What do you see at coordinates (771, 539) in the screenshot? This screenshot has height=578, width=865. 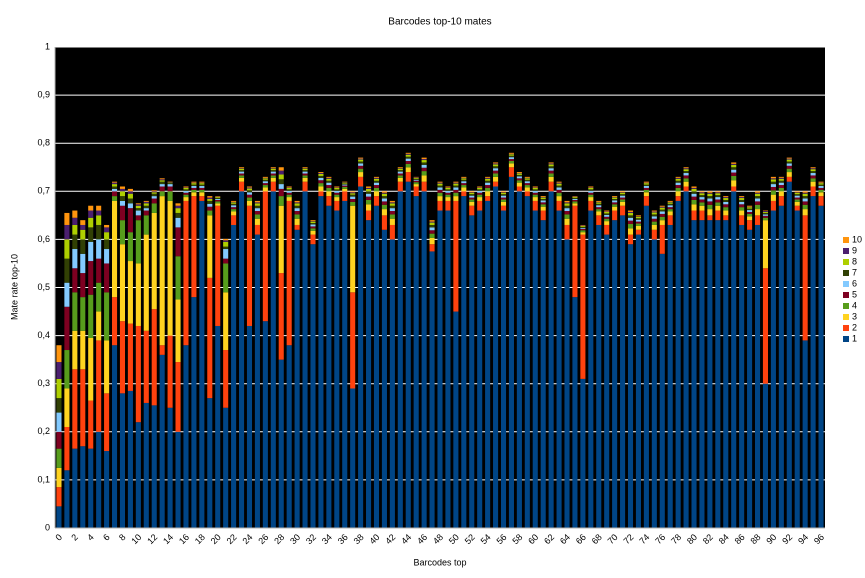 I see `x-tick-label: 90` at bounding box center [771, 539].